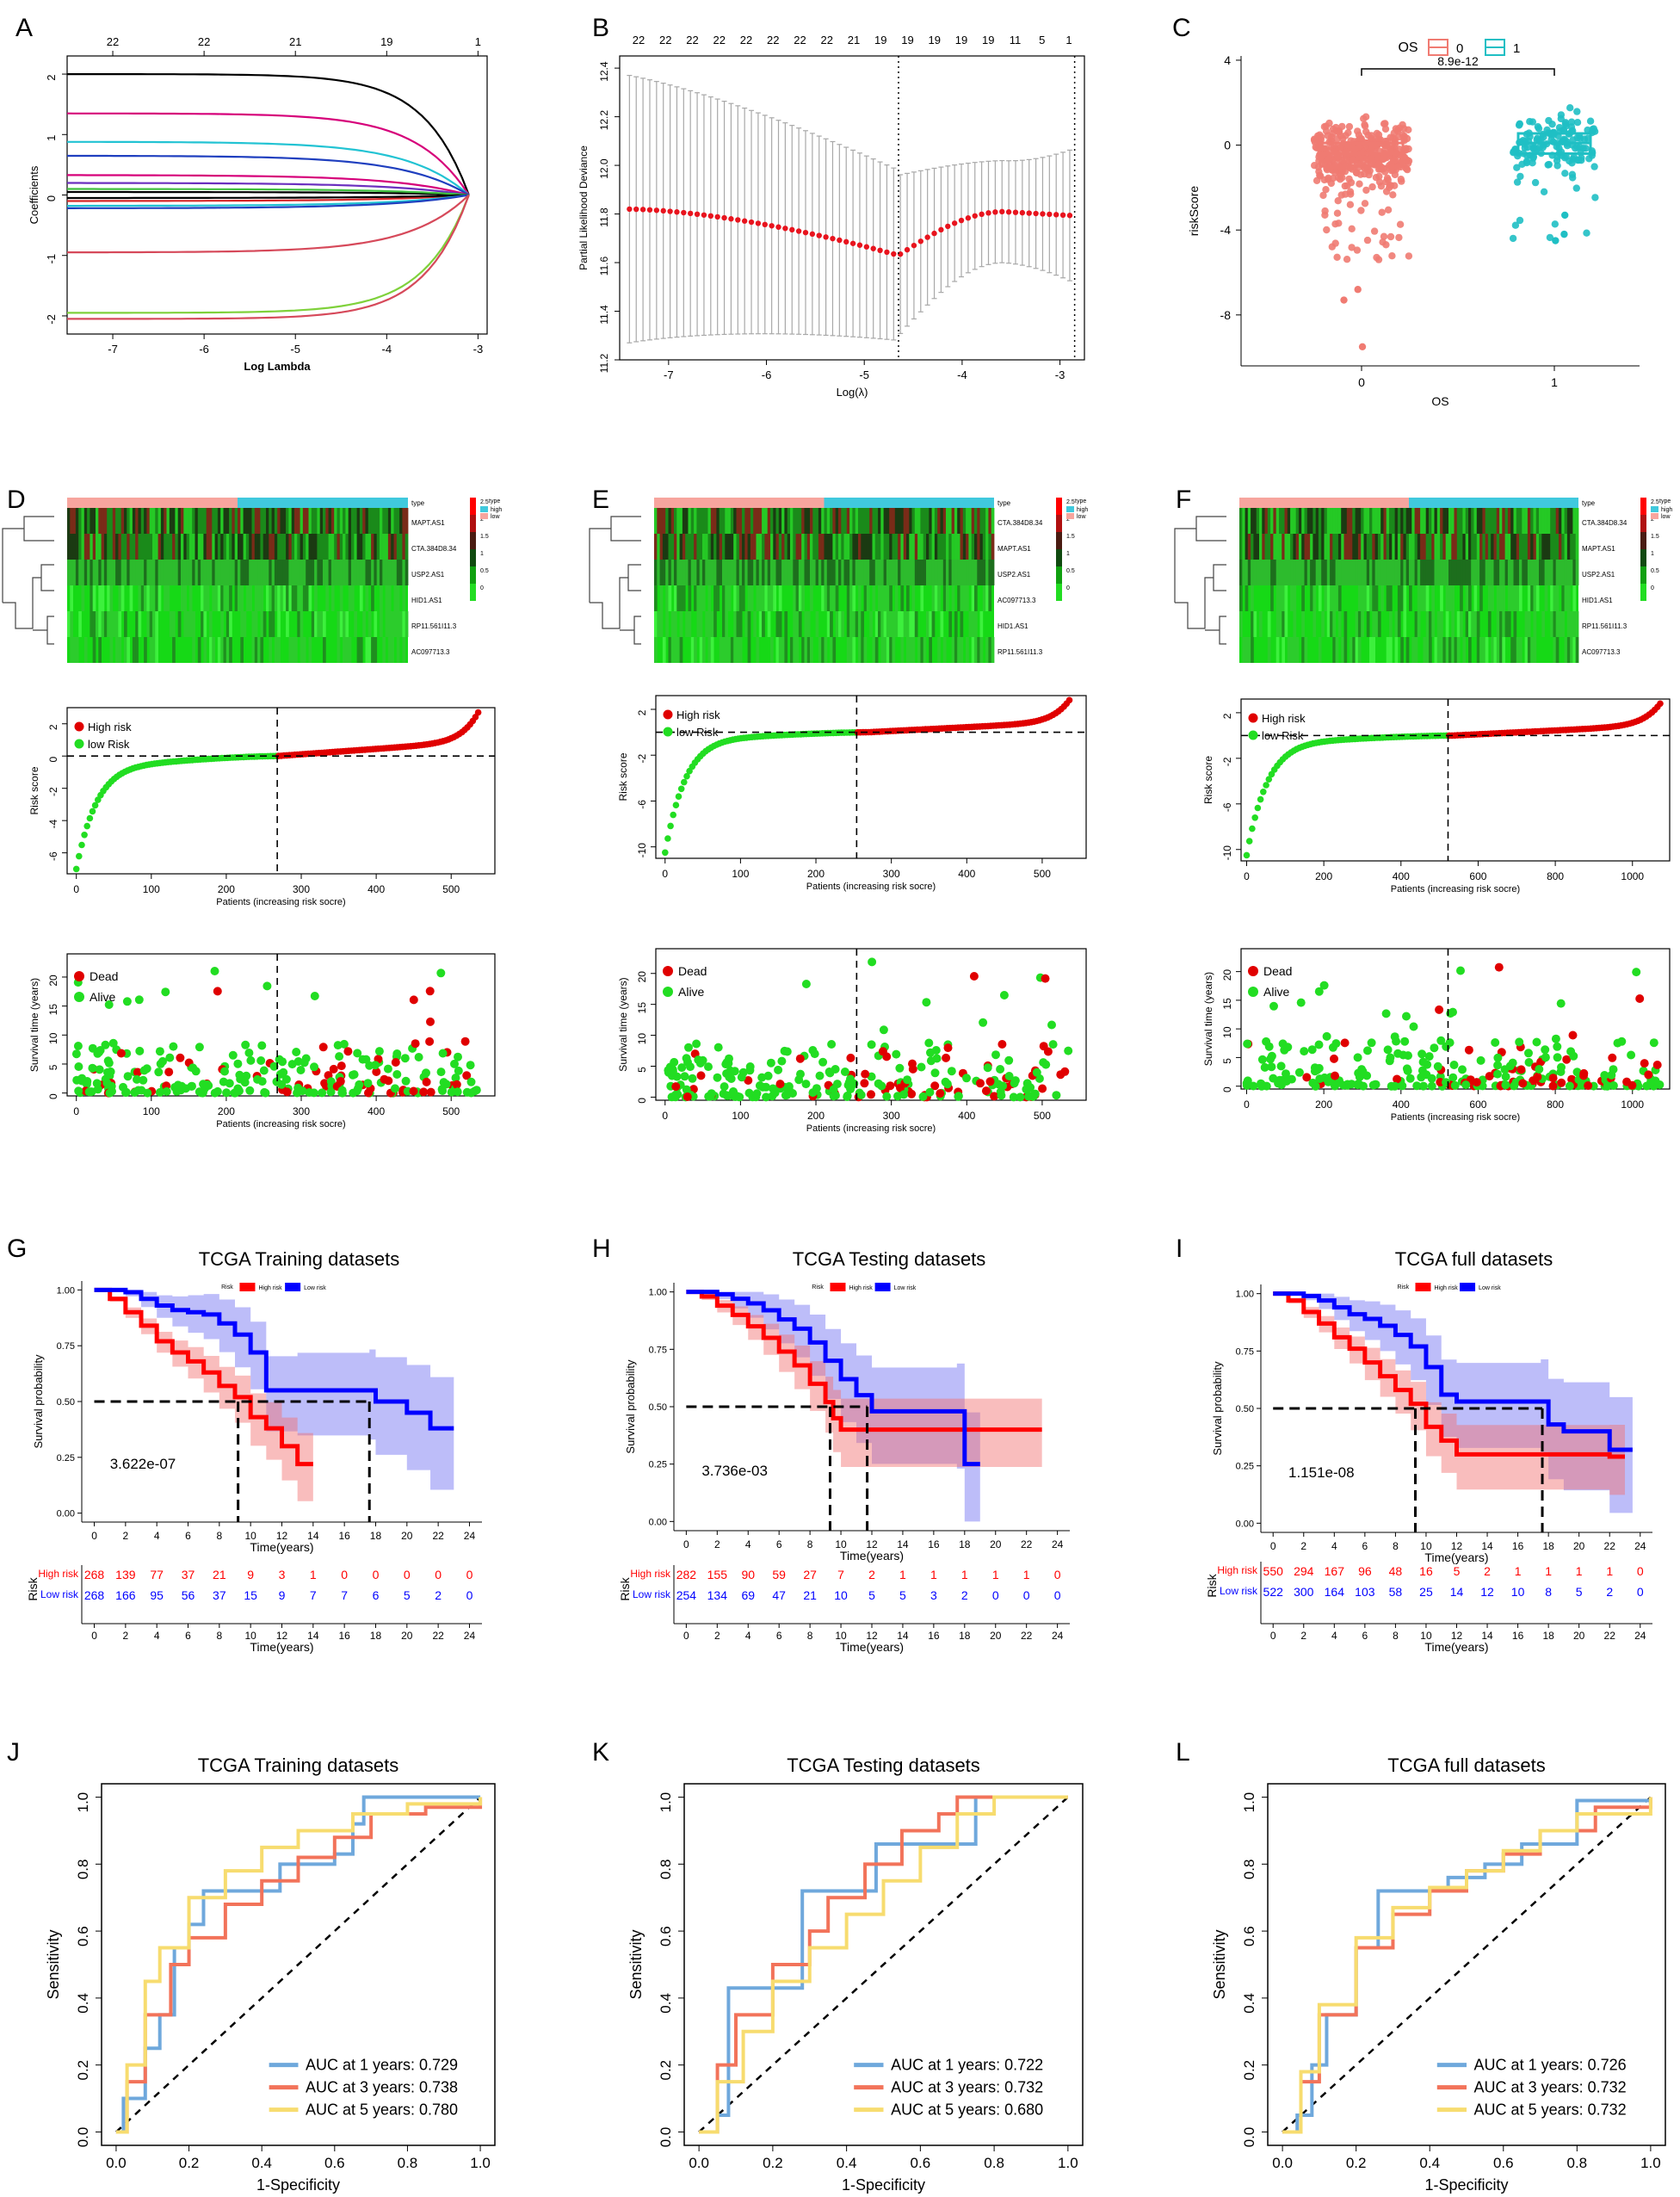 The height and width of the screenshot is (2197, 1680). What do you see at coordinates (104, 976) in the screenshot?
I see `survival-legend-dead: Dead` at bounding box center [104, 976].